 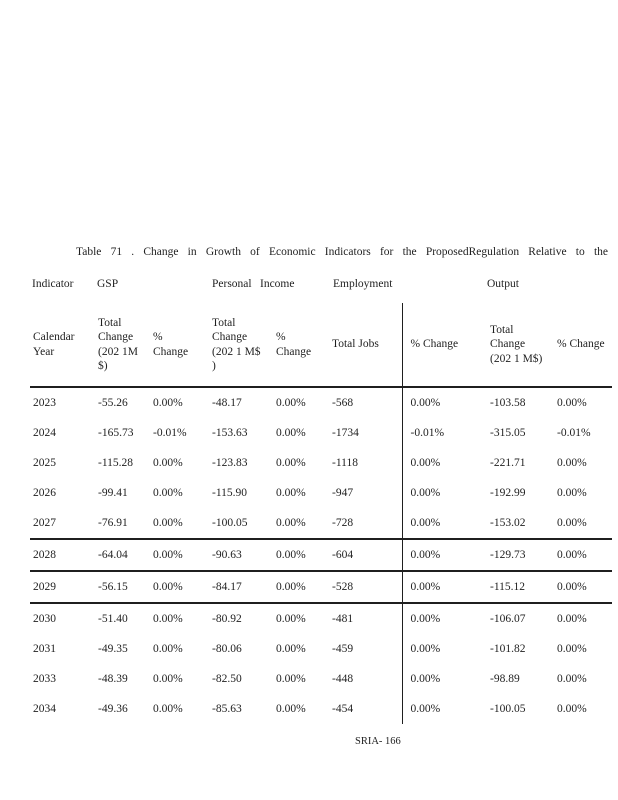 What do you see at coordinates (240, 618) in the screenshot?
I see `value-cell: -80.92` at bounding box center [240, 618].